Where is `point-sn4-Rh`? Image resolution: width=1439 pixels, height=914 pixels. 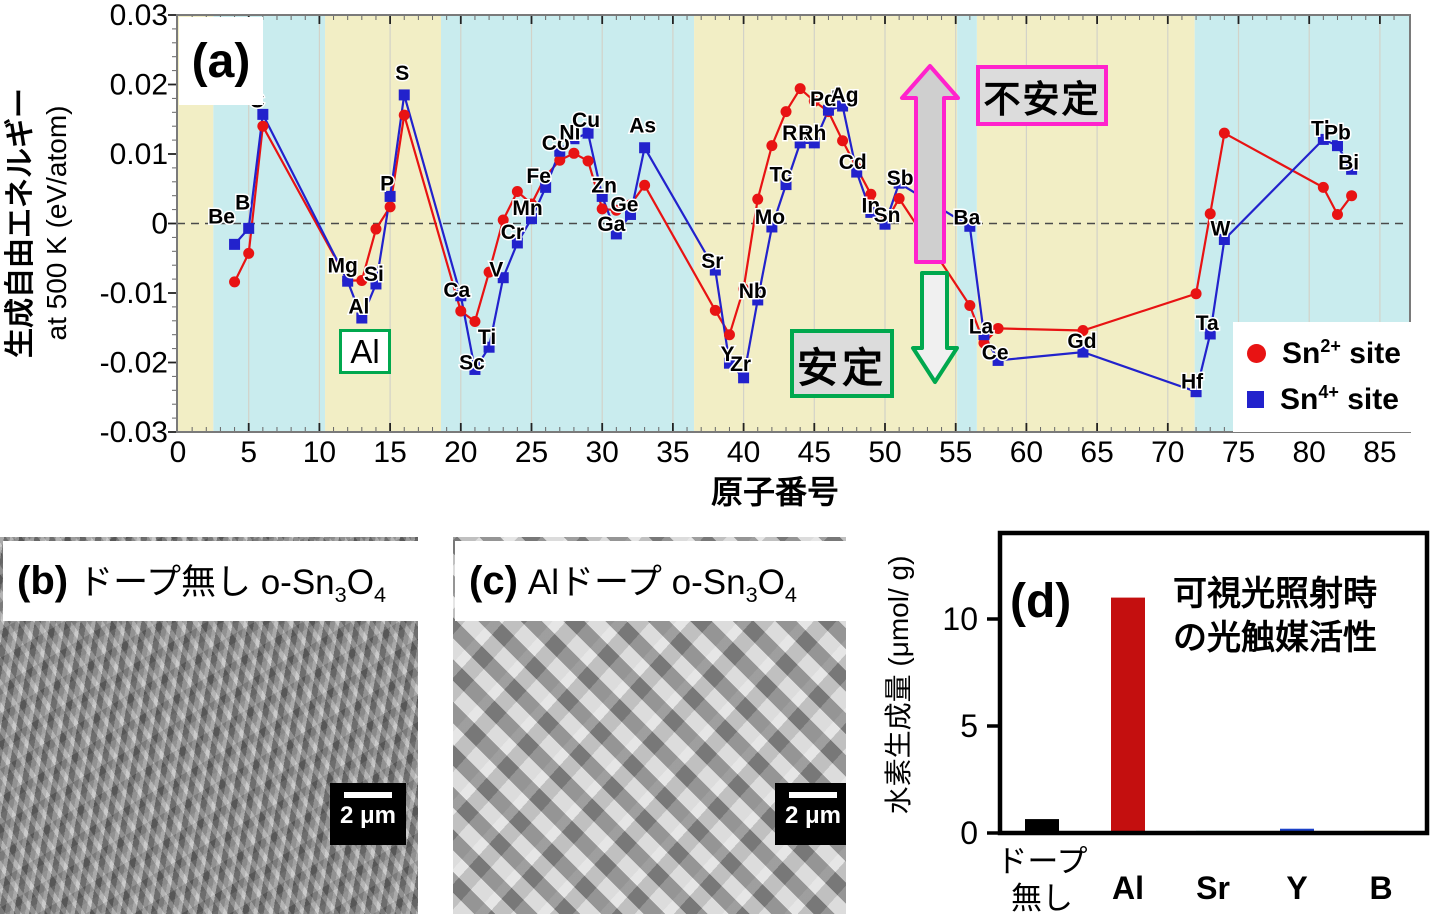
point-sn4-Rh is located at coordinates (814, 143).